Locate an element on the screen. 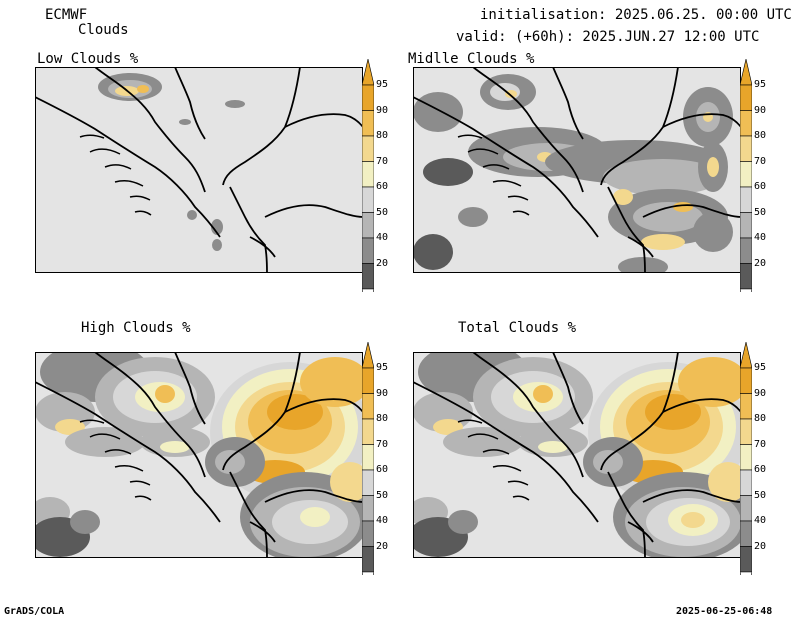 The image size is (800, 620). footer-timestamp: 2025-06-25-06:48 is located at coordinates (724, 611).